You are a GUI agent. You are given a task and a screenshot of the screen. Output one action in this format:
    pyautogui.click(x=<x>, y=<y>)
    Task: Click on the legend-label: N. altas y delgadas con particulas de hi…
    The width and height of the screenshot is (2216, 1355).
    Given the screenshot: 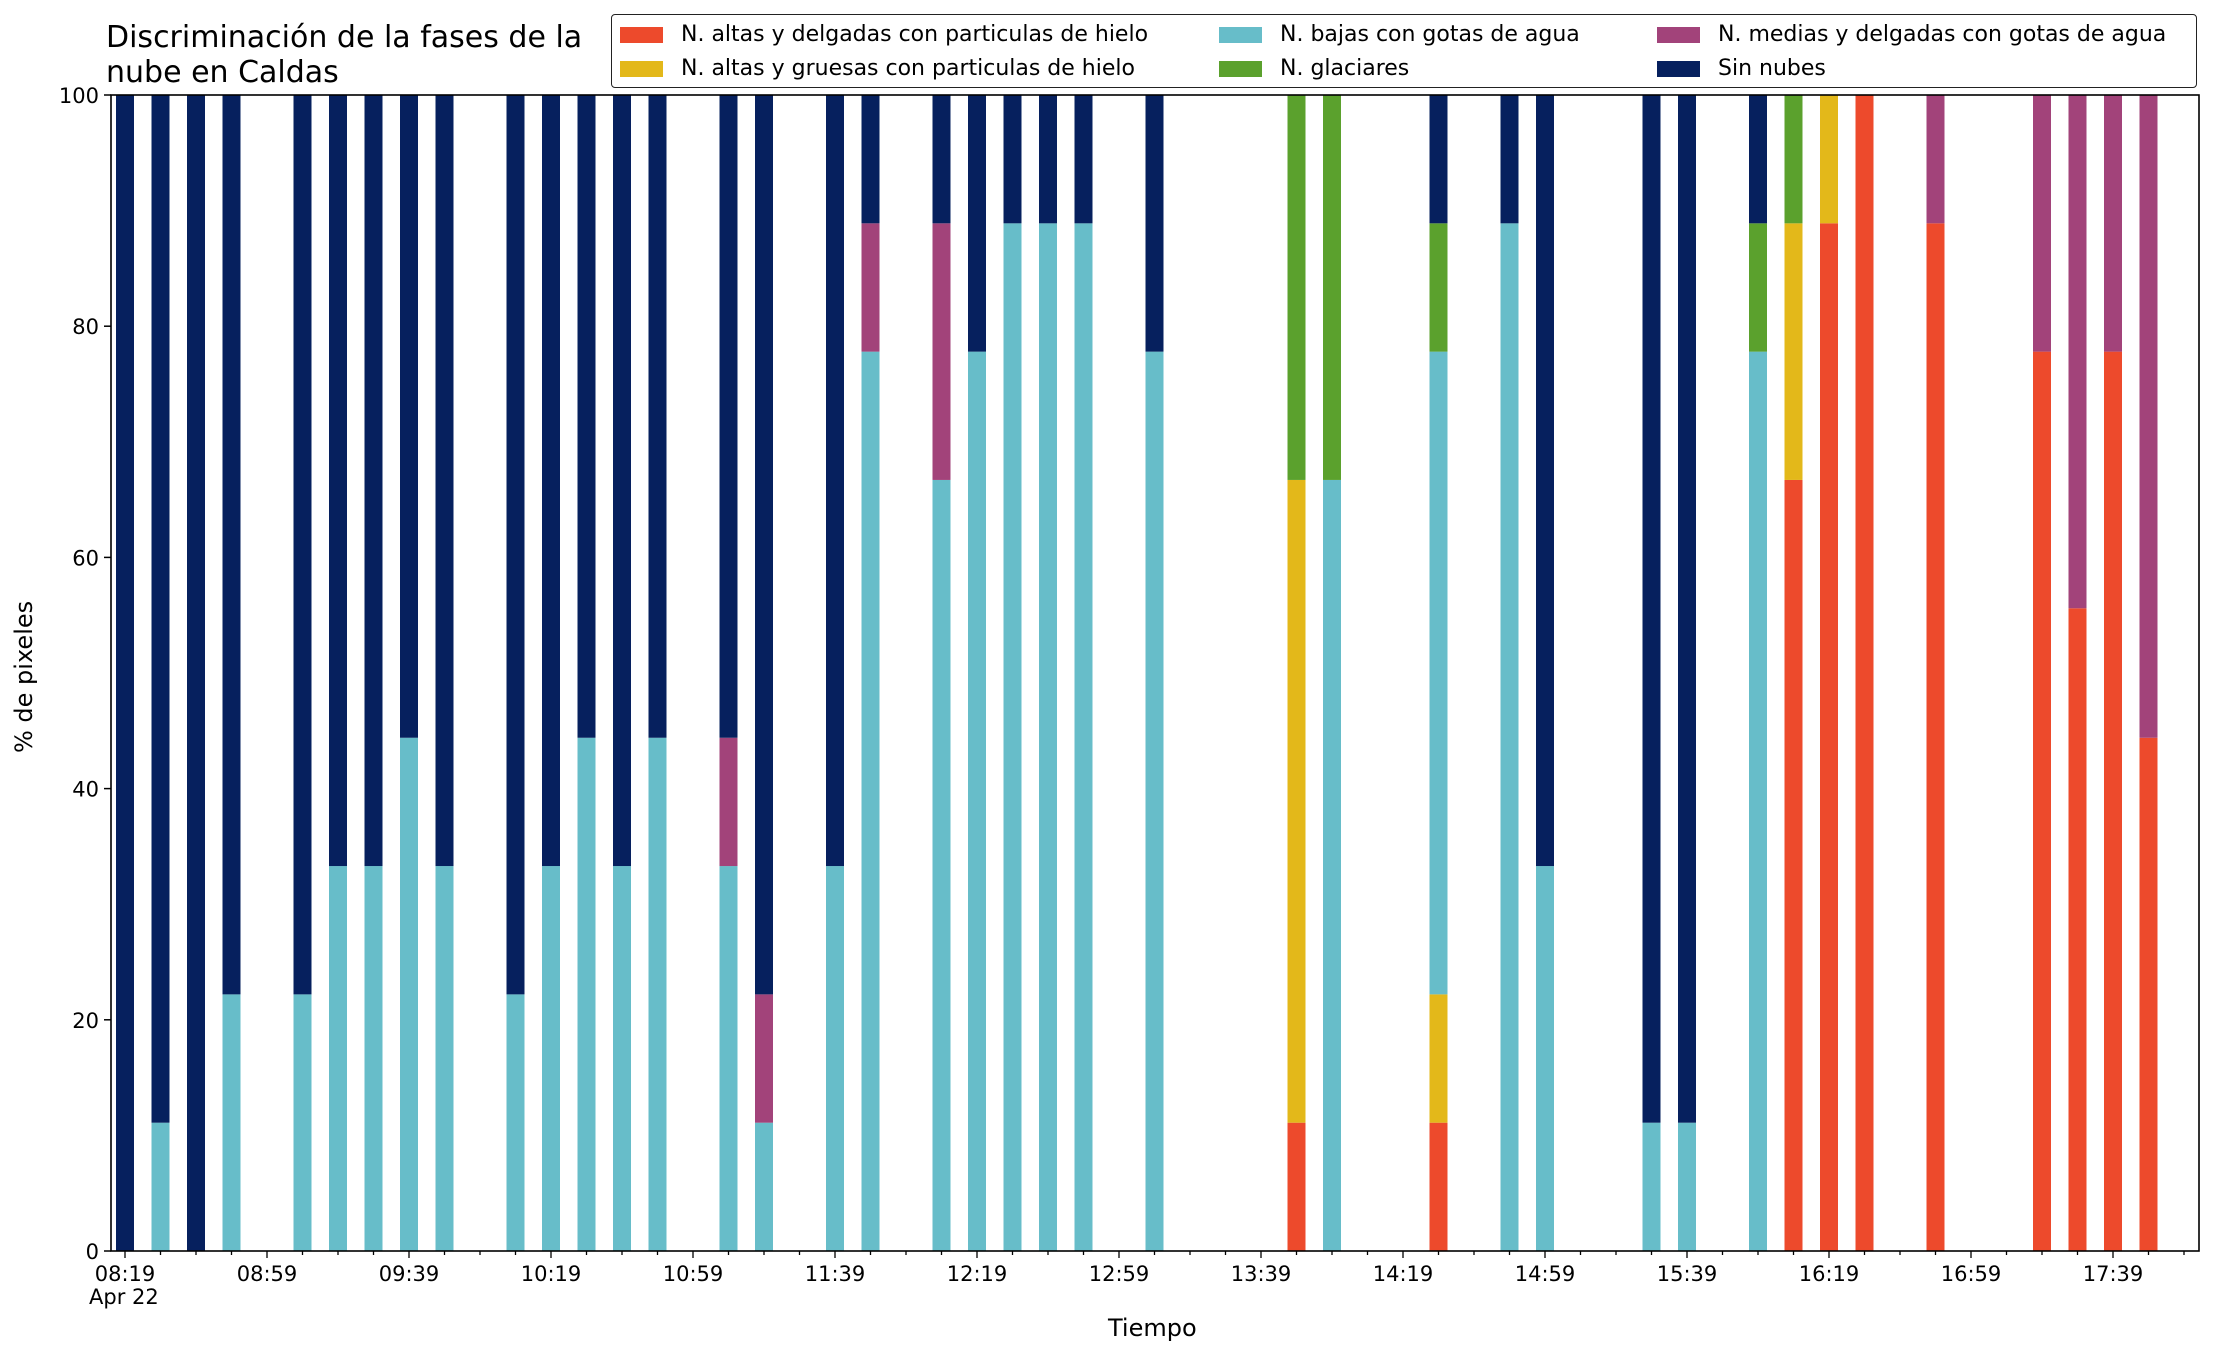 What is the action you would take?
    pyautogui.click(x=915, y=34)
    